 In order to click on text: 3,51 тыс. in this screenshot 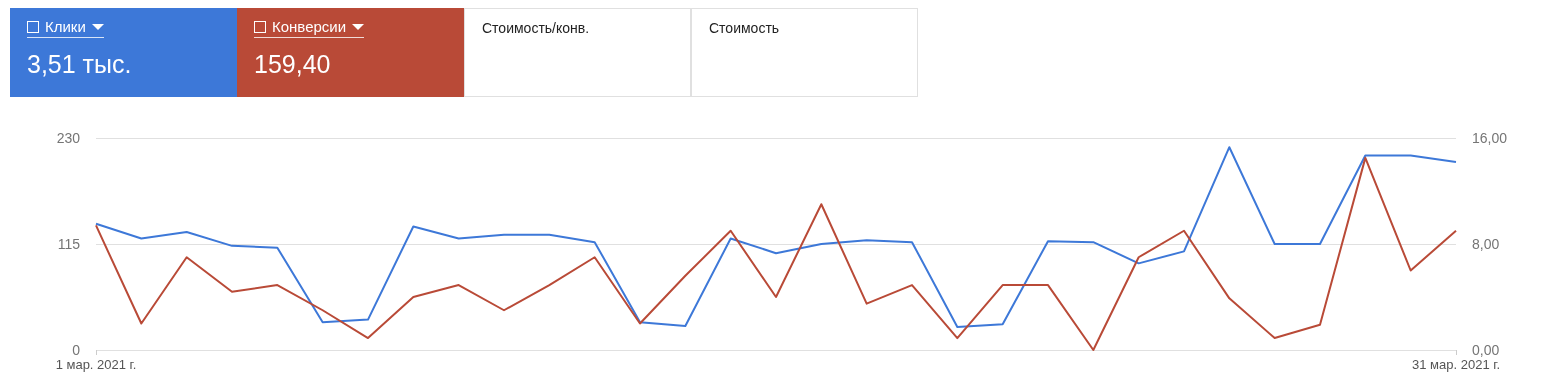, I will do `click(80, 64)`.